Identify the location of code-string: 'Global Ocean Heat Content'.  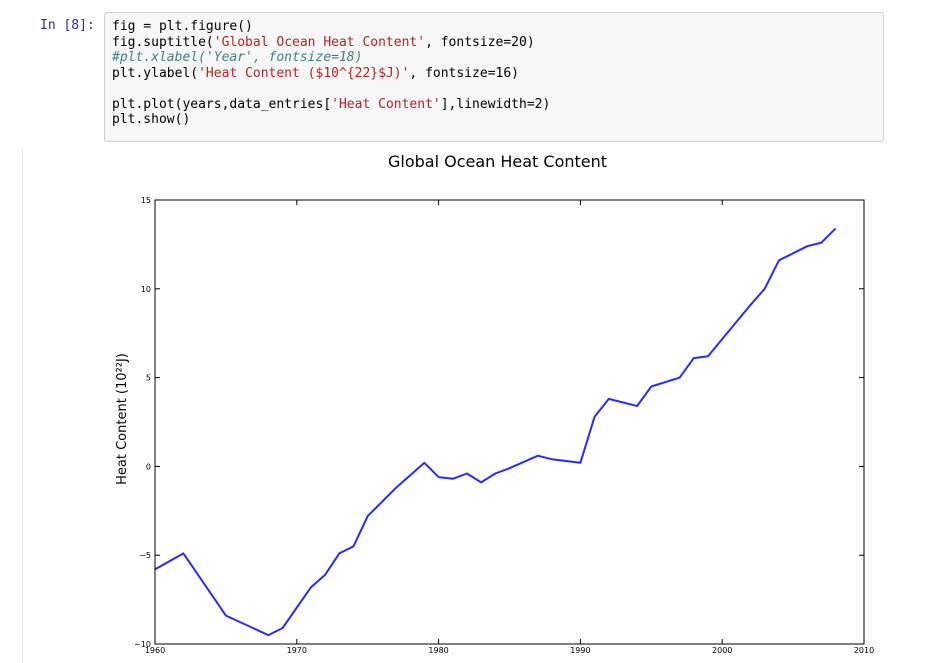
(319, 42).